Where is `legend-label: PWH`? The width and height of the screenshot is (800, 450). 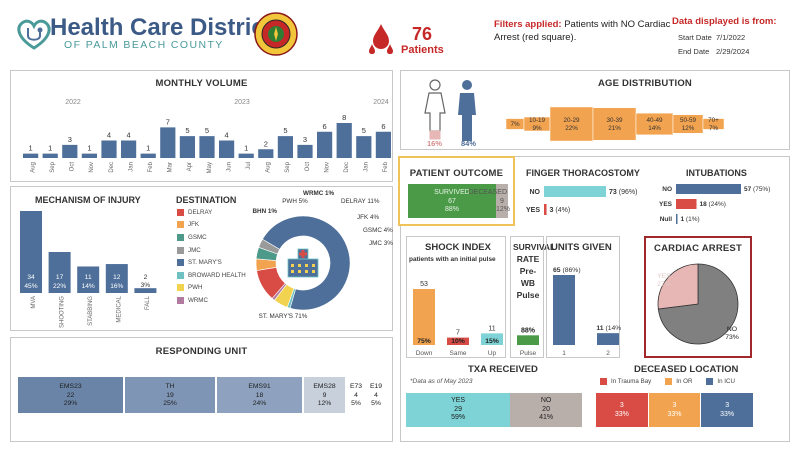
legend-label: PWH is located at coordinates (195, 288).